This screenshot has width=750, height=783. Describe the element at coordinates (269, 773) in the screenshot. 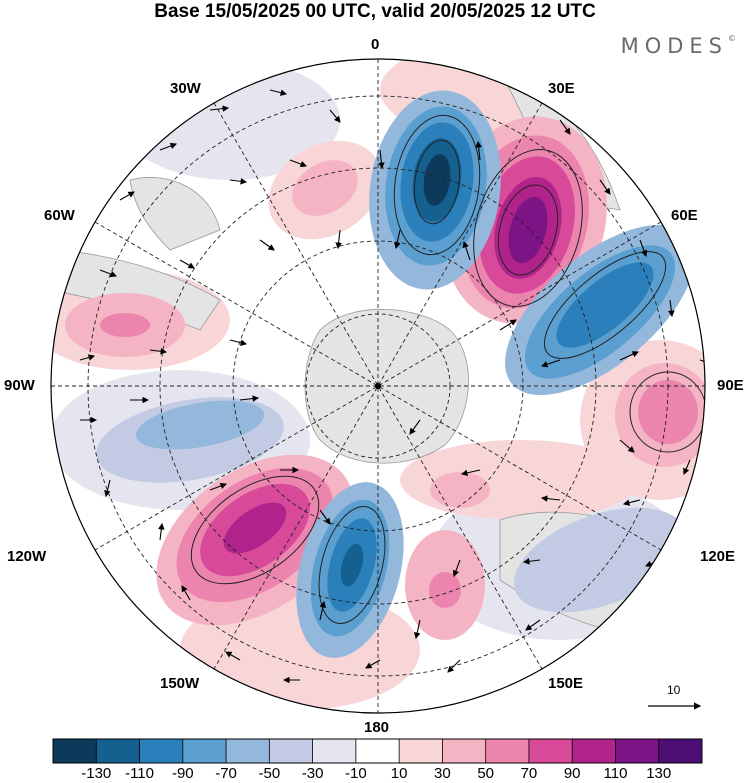

I see `colorbar-tick-label: -50` at that location.